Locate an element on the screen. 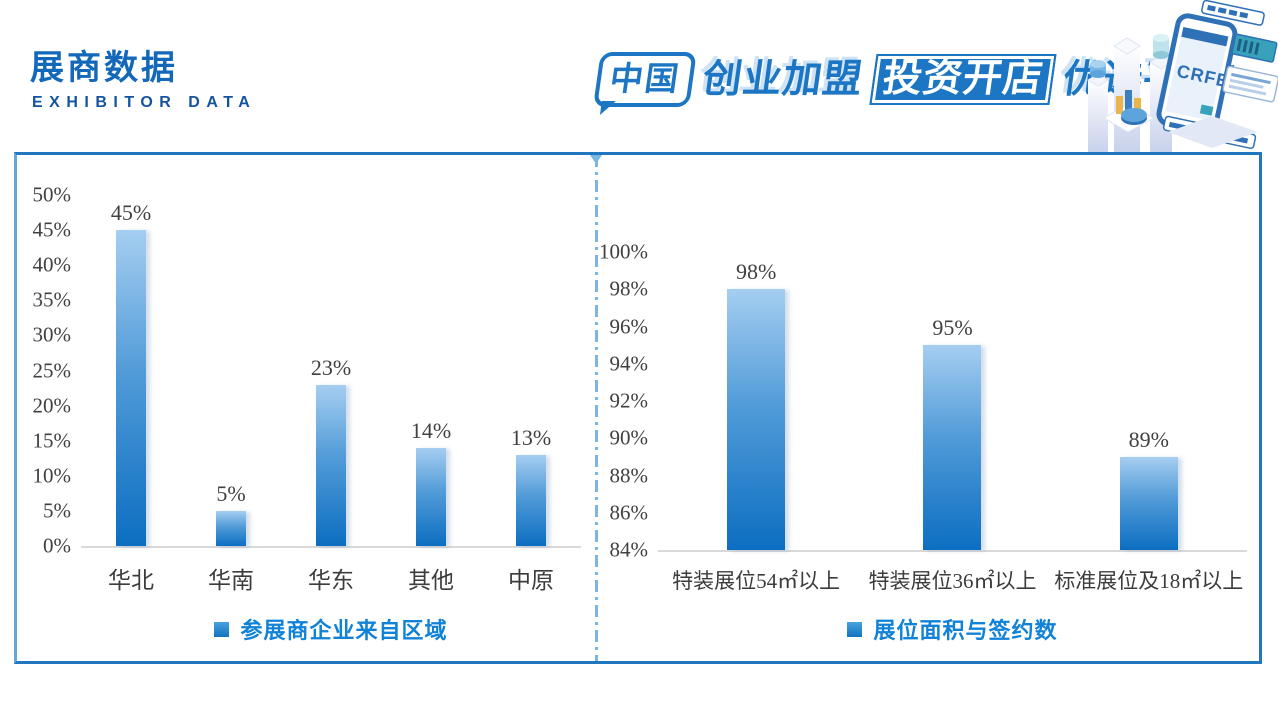 This screenshot has width=1278, height=718. bar-cell: 98% is located at coordinates (756, 405).